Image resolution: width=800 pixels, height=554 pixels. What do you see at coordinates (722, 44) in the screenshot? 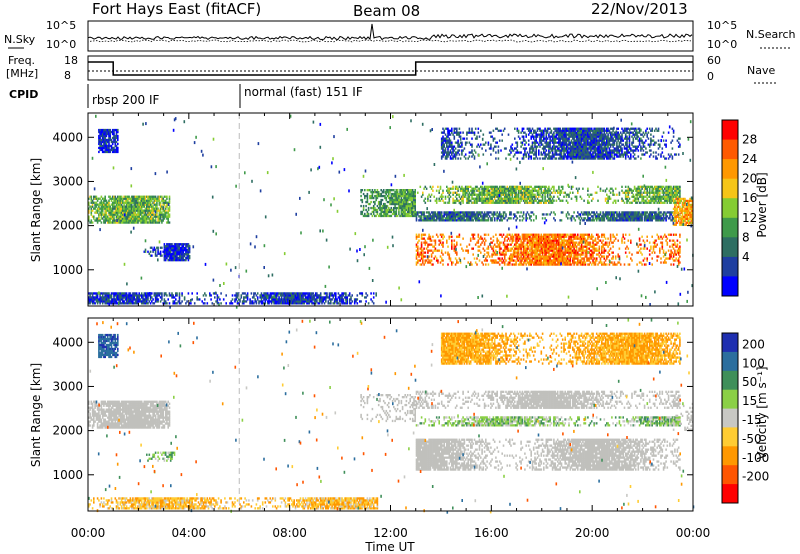
I see `noise-tick-bottom-right: 10^0` at bounding box center [722, 44].